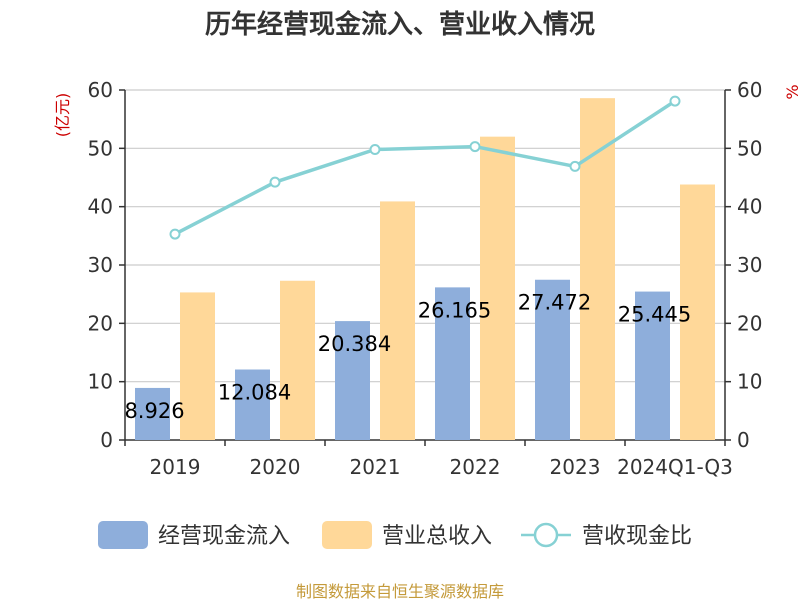 This screenshot has width=800, height=602. What do you see at coordinates (749, 207) in the screenshot?
I see `y-right-tick-label: 40` at bounding box center [749, 207].